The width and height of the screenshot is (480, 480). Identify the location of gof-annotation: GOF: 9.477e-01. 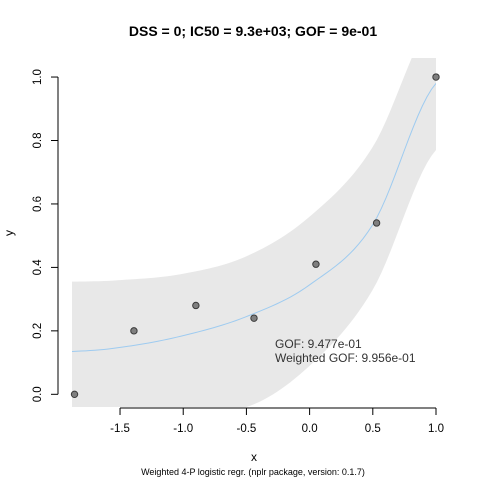
(318, 344).